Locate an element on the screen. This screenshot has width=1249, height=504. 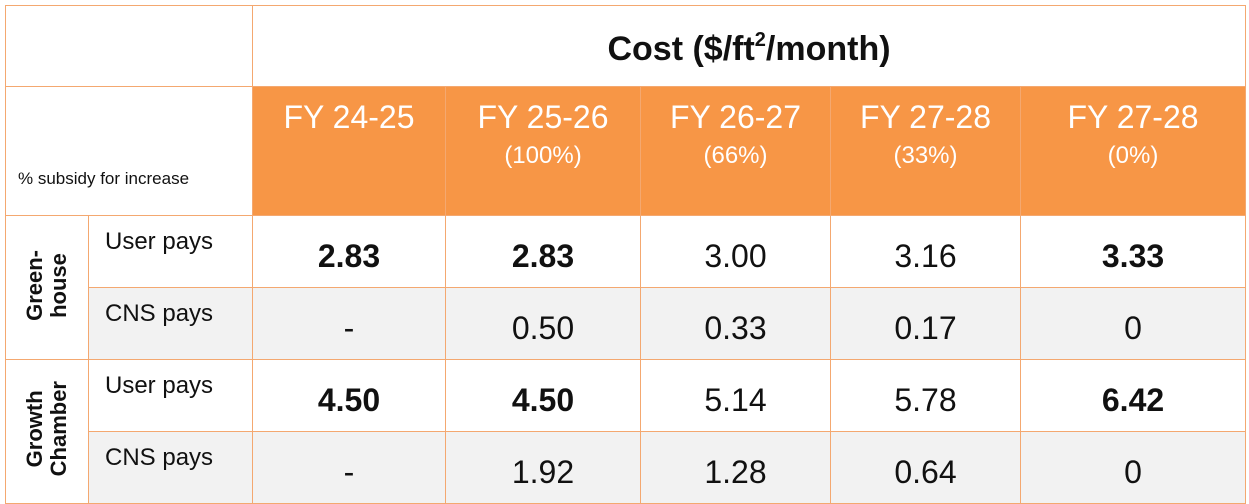
cell: 3.00 is located at coordinates (735, 251).